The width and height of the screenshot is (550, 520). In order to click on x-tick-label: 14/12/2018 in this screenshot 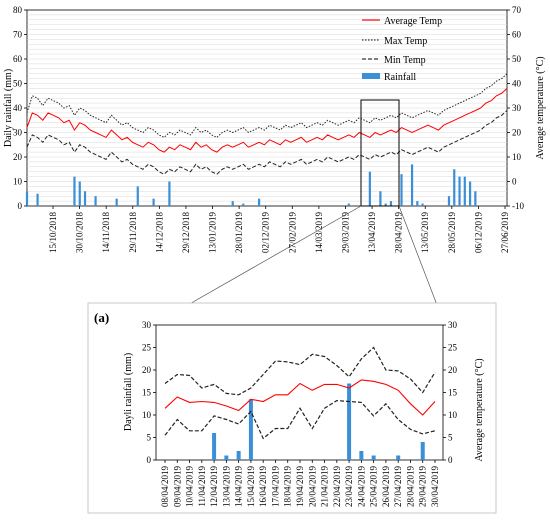, I will do `click(159, 233)`.